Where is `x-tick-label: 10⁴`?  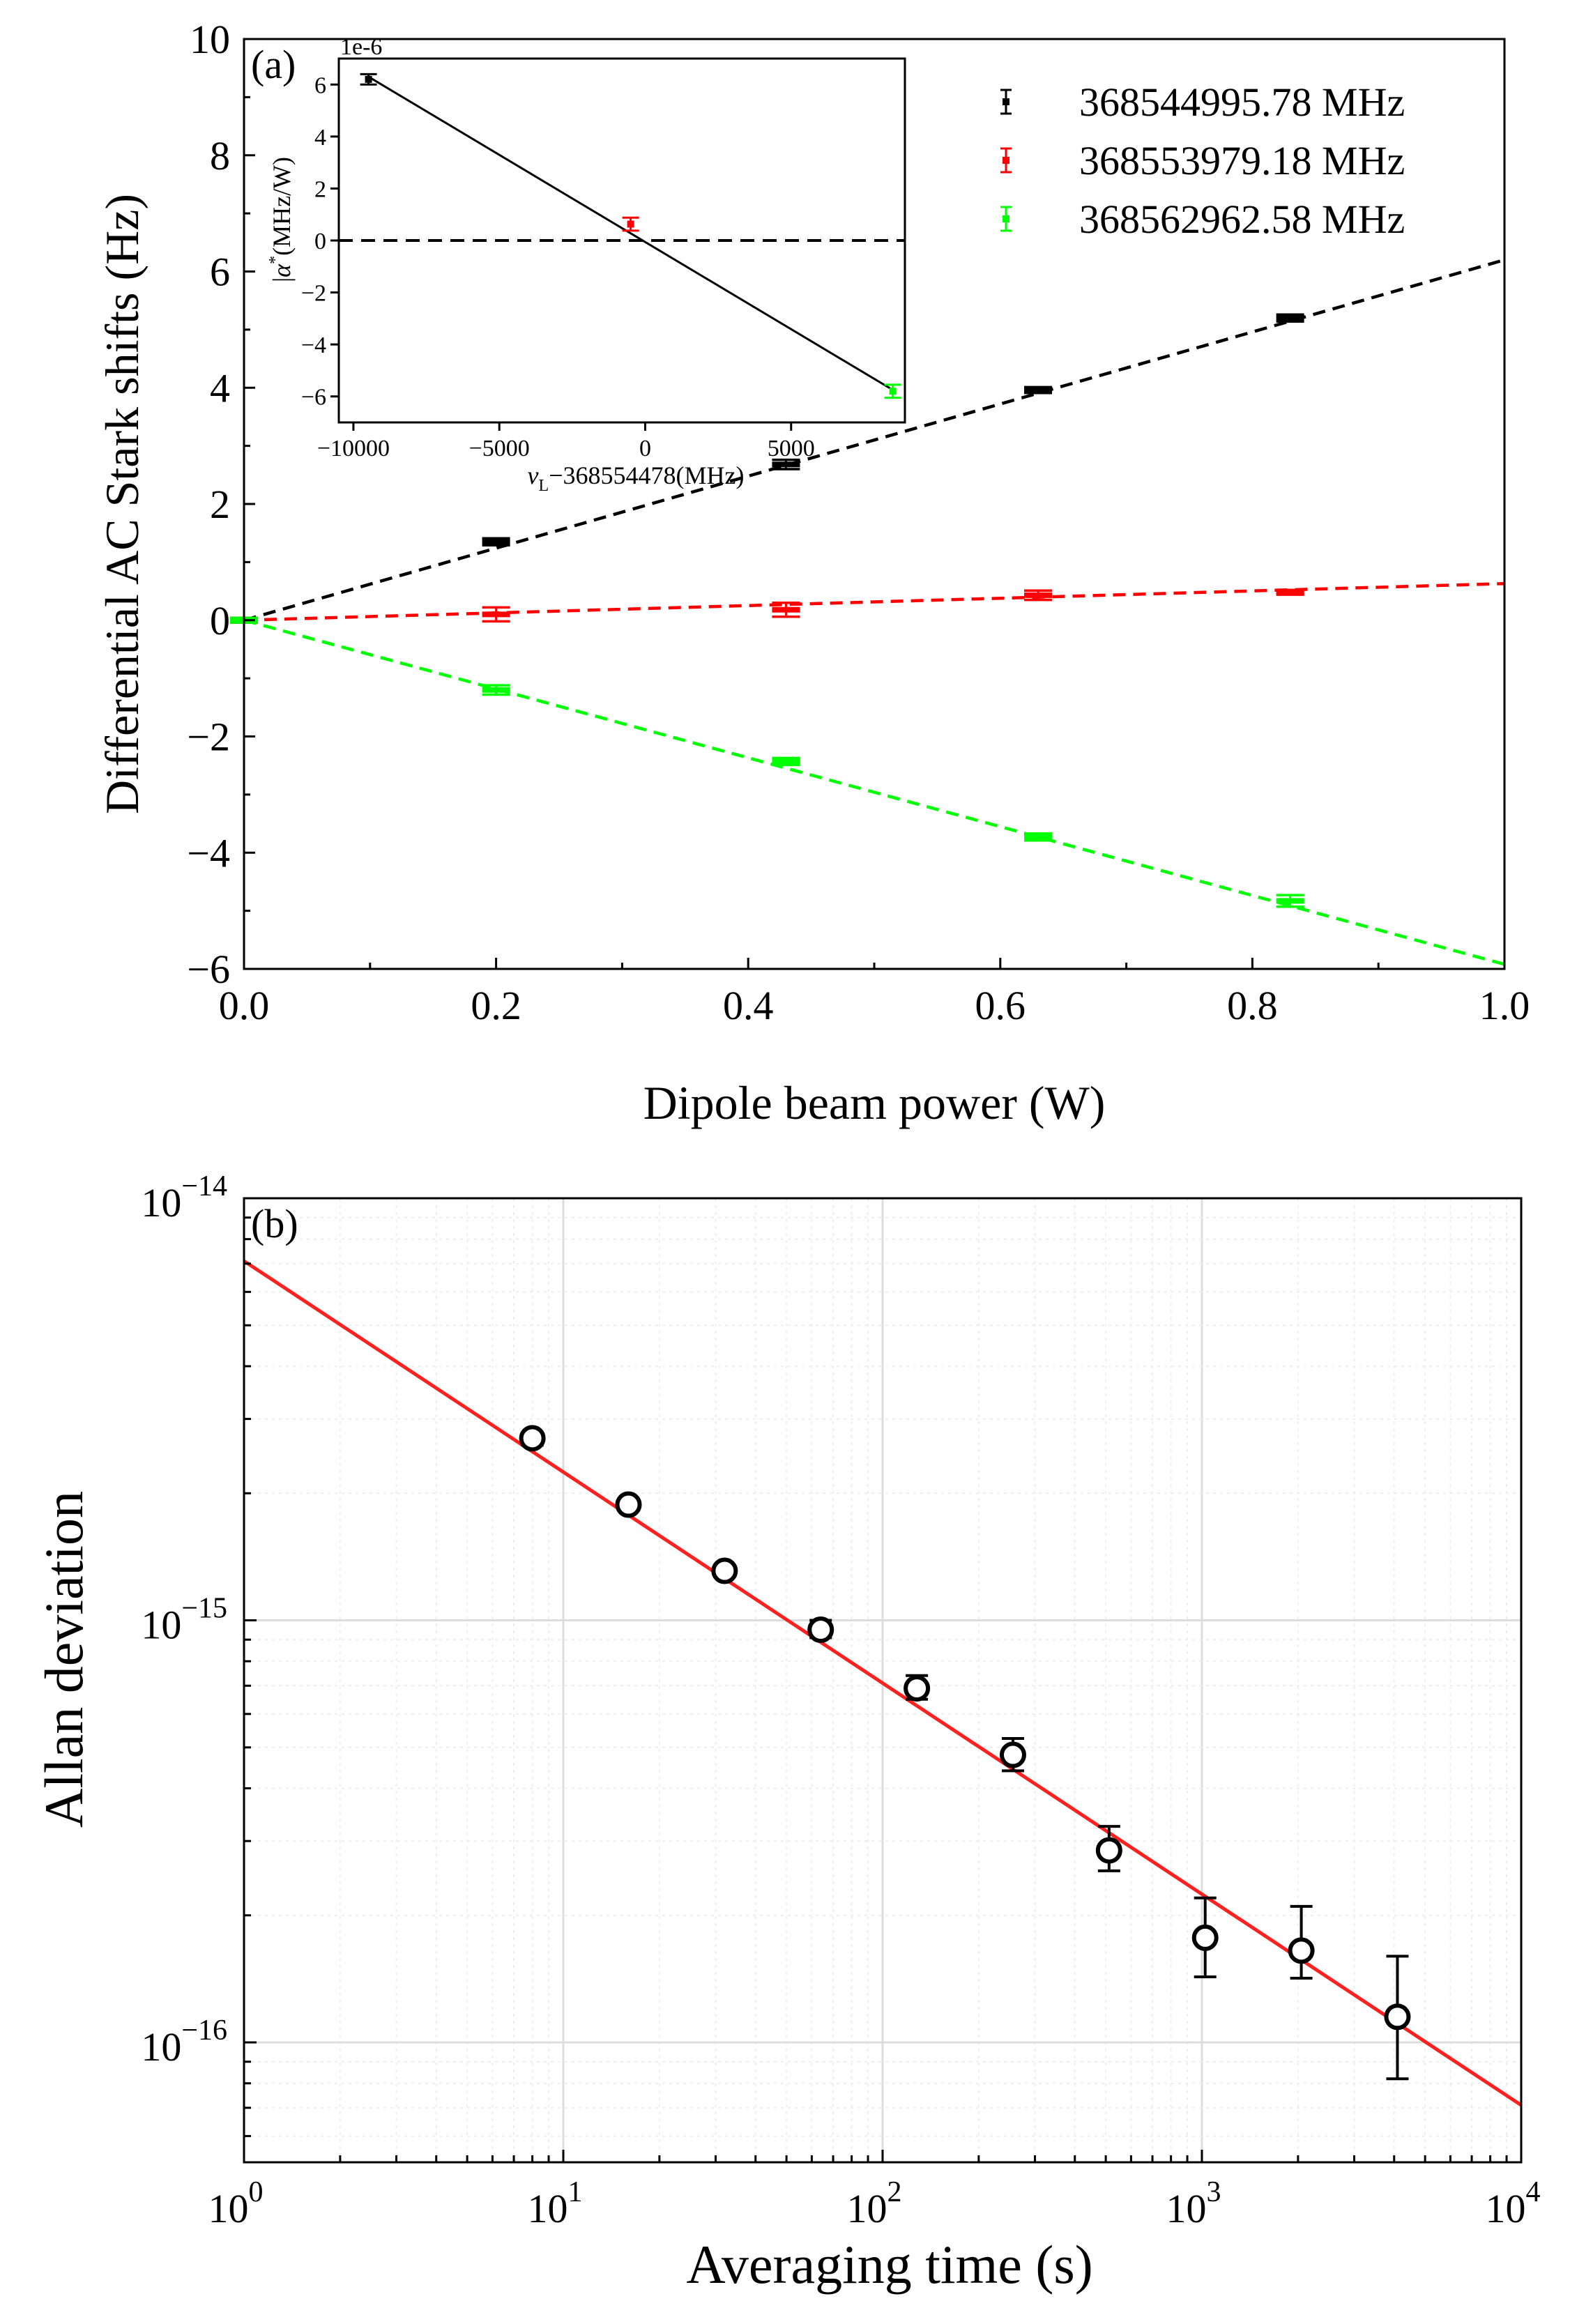
x-tick-label: 10⁴ is located at coordinates (1513, 2204).